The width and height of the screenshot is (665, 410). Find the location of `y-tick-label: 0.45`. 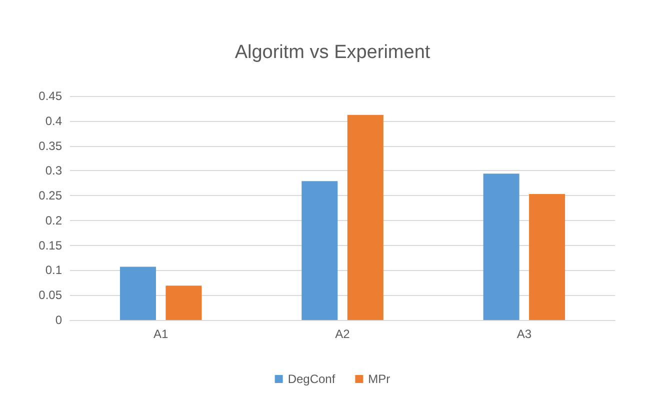

y-tick-label: 0.45 is located at coordinates (50, 96).